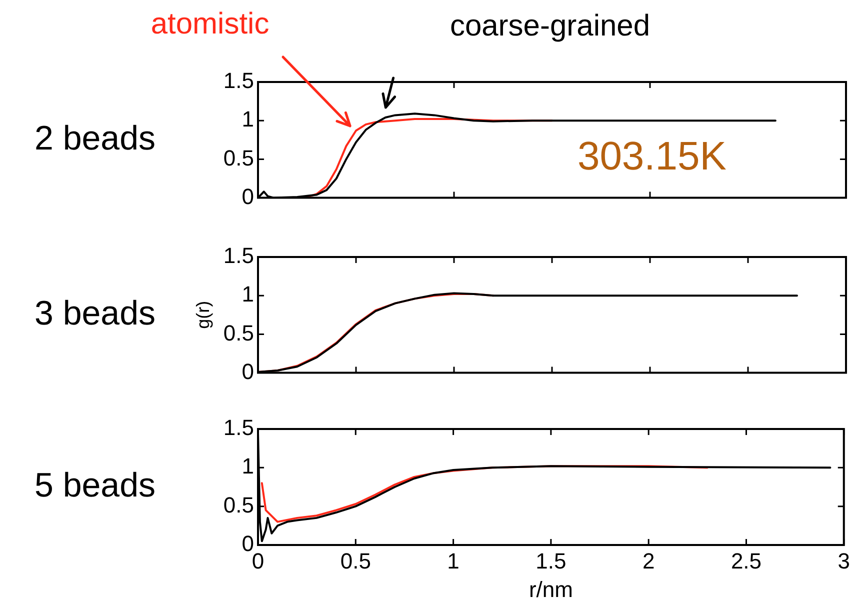 Image resolution: width=854 pixels, height=603 pixels. Describe the element at coordinates (95, 138) in the screenshot. I see `text: 2 beads` at that location.